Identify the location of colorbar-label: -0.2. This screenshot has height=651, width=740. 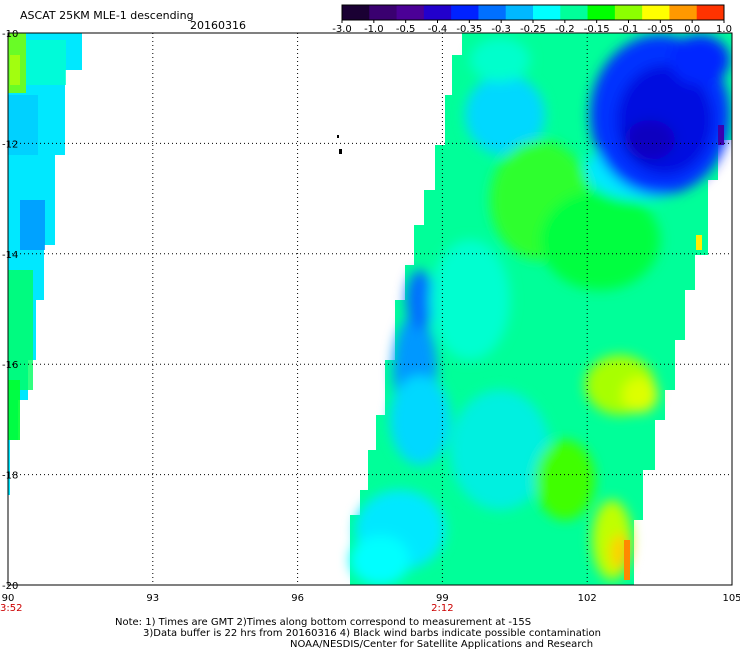
(565, 29).